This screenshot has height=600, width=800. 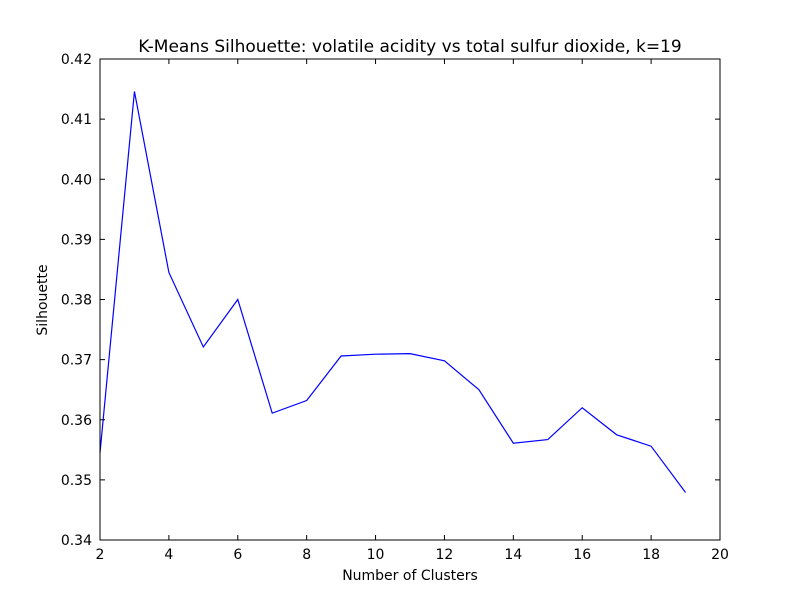 I want to click on y-tick-labels: 0.34 0.35 0.36 0.37 0.38 0.39 0.40 0.41 0.42, so click(x=76, y=300).